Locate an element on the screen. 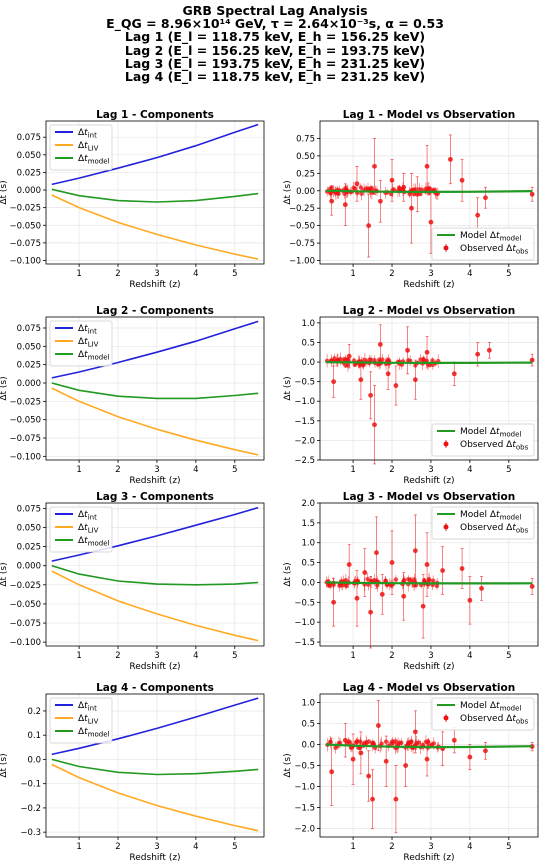 The height and width of the screenshot is (868, 550). chart-title: Lag 1 - Model vs Observation is located at coordinates (429, 115).